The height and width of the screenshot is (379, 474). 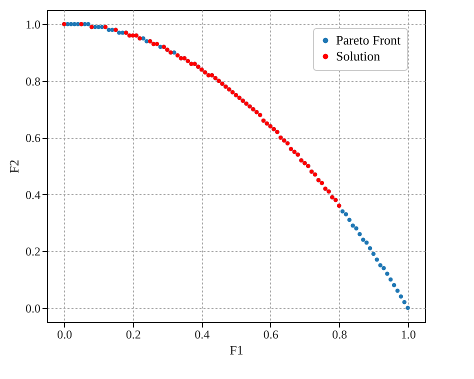 I want to click on x-tick-label: 0.8, so click(x=340, y=335).